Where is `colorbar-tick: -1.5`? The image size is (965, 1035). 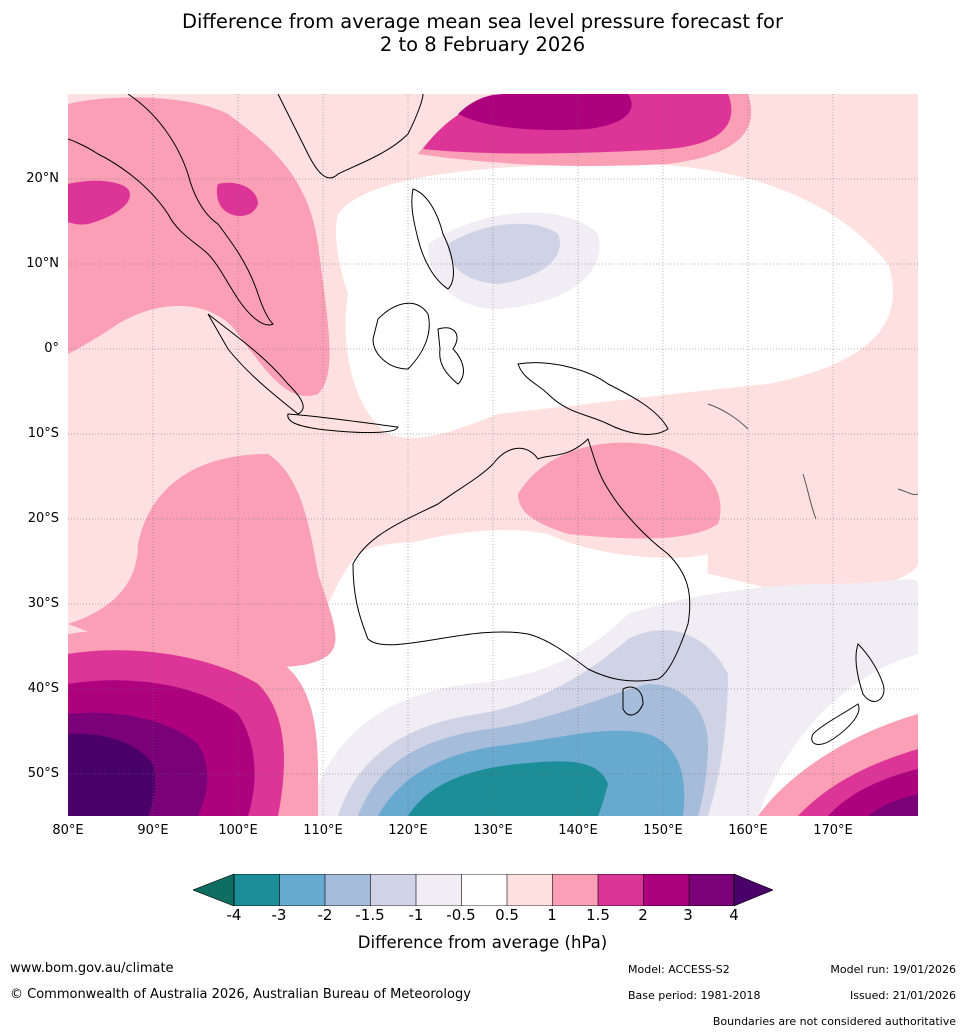
colorbar-tick: -1.5 is located at coordinates (370, 915).